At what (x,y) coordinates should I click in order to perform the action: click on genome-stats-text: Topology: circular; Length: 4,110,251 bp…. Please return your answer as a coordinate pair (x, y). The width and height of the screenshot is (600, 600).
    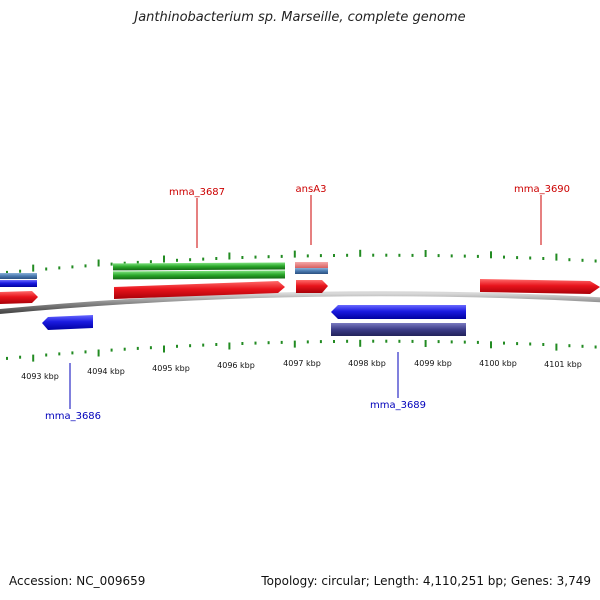
    Looking at the image, I should click on (426, 581).